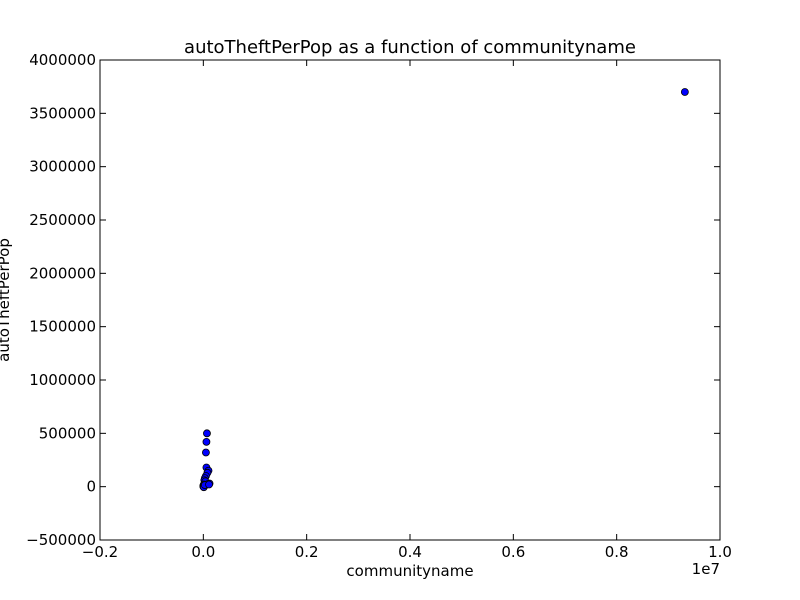 The height and width of the screenshot is (600, 800). What do you see at coordinates (61, 540) in the screenshot?
I see `y-tick-label: −500000` at bounding box center [61, 540].